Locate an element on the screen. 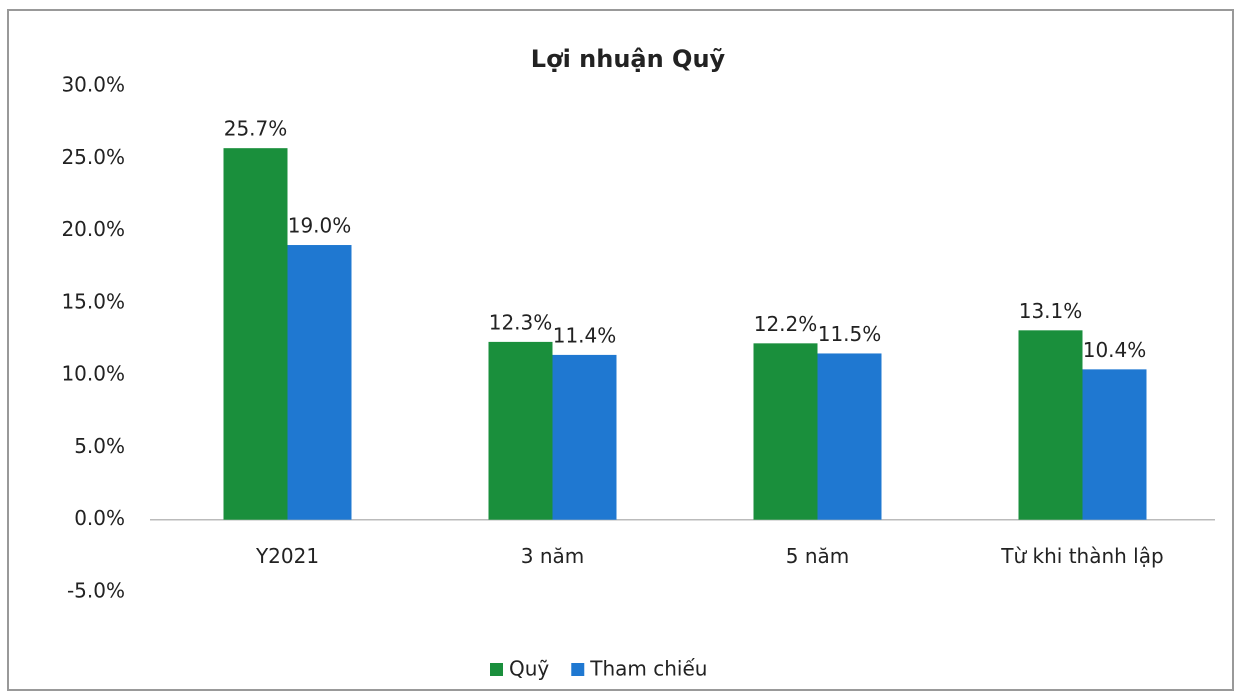 This screenshot has height=695, width=1241. y-tick-label: 0.0% is located at coordinates (99, 518).